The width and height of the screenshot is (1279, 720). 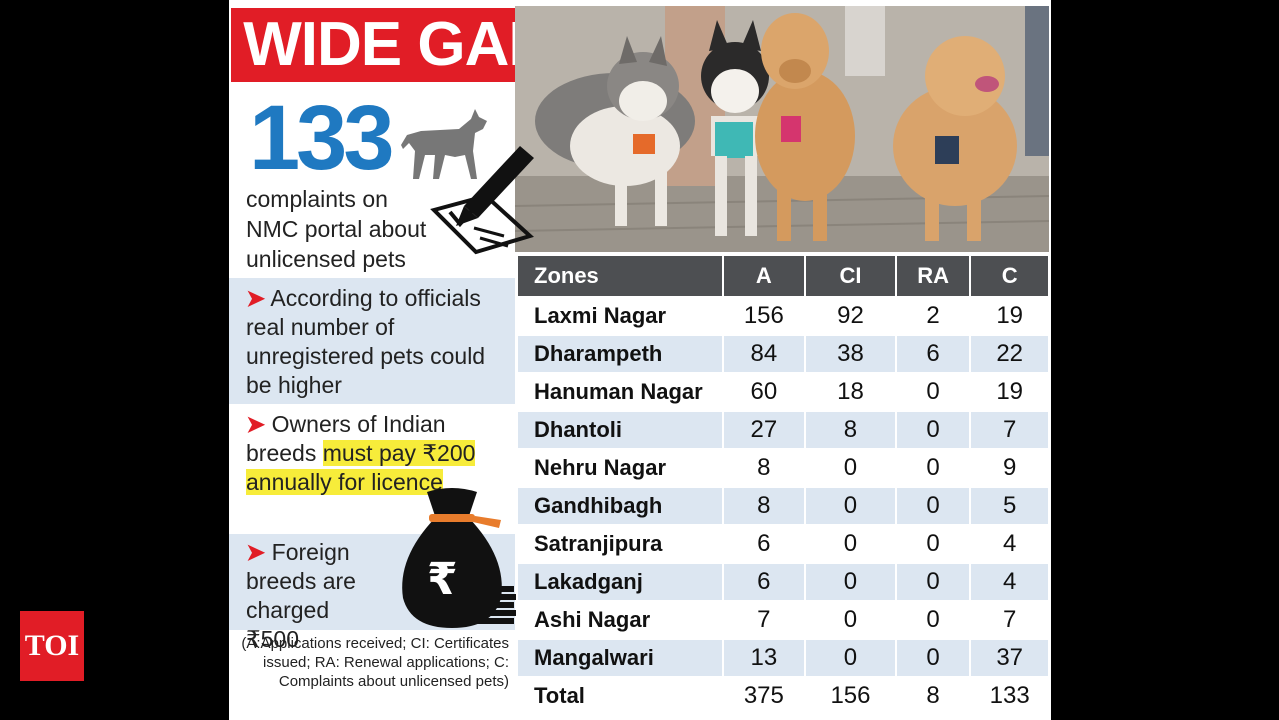 I want to click on dogs-photo, so click(x=782, y=129).